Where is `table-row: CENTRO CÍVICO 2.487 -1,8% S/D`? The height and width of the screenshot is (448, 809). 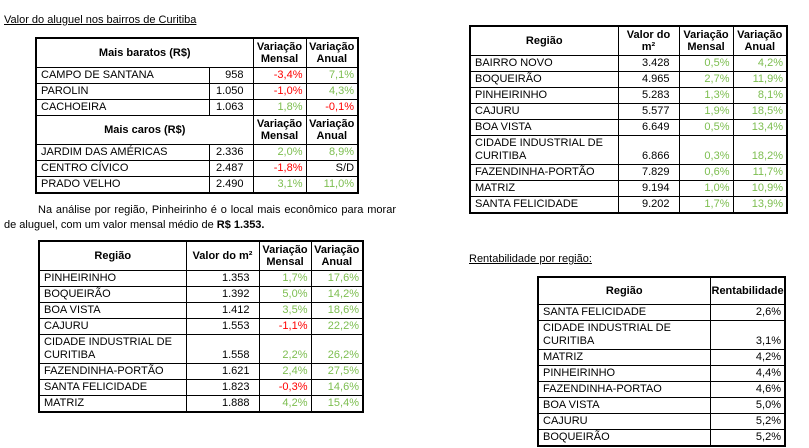 table-row: CENTRO CÍVICO 2.487 -1,8% S/D is located at coordinates (197, 168).